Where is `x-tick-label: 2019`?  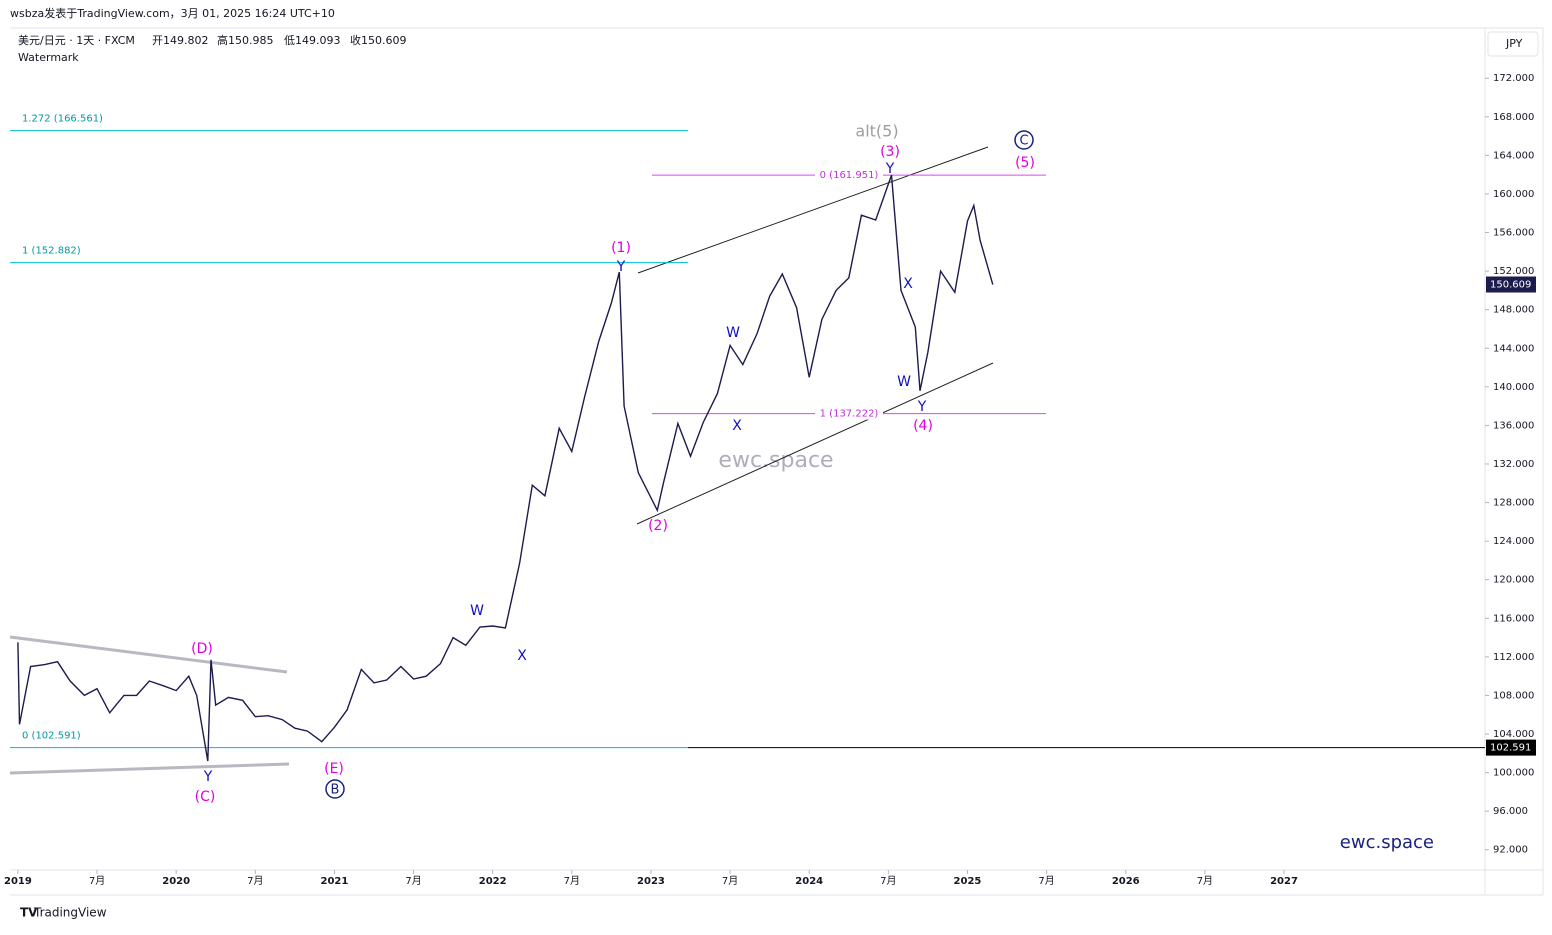
x-tick-label: 2019 is located at coordinates (18, 881).